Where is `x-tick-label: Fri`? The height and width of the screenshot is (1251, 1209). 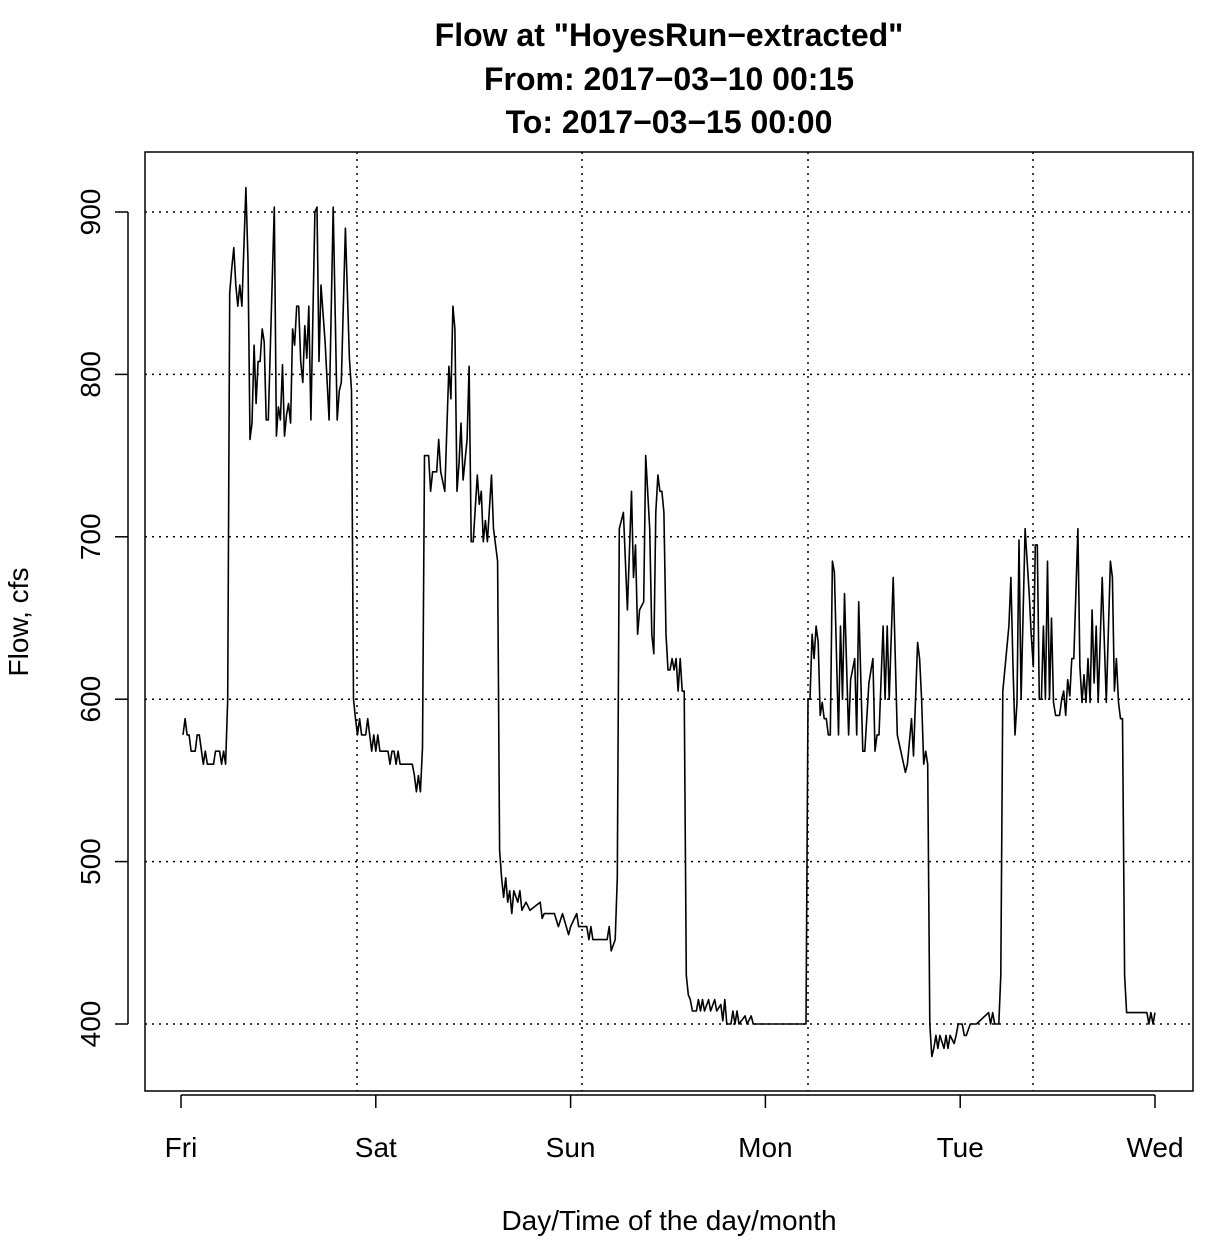
x-tick-label: Fri is located at coordinates (181, 1147).